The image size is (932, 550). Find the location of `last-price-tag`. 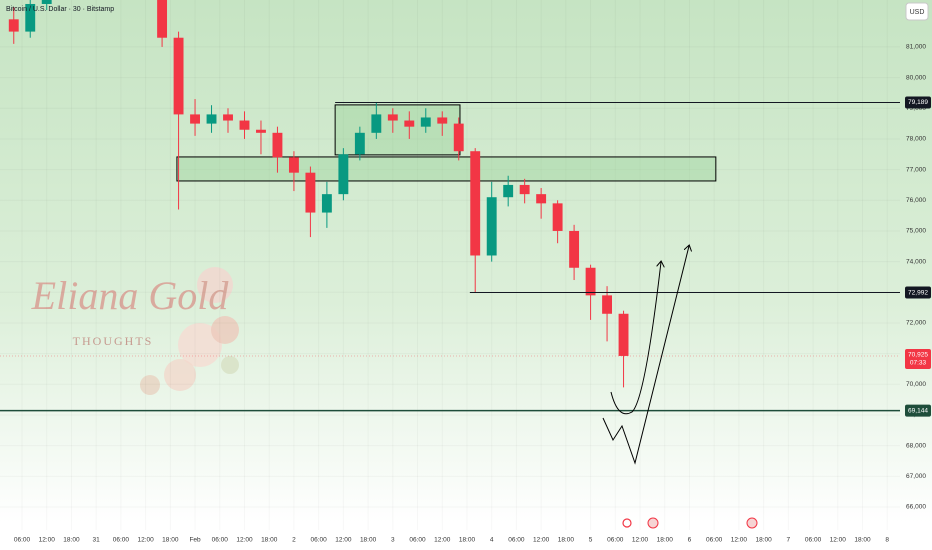

last-price-tag is located at coordinates (918, 358).